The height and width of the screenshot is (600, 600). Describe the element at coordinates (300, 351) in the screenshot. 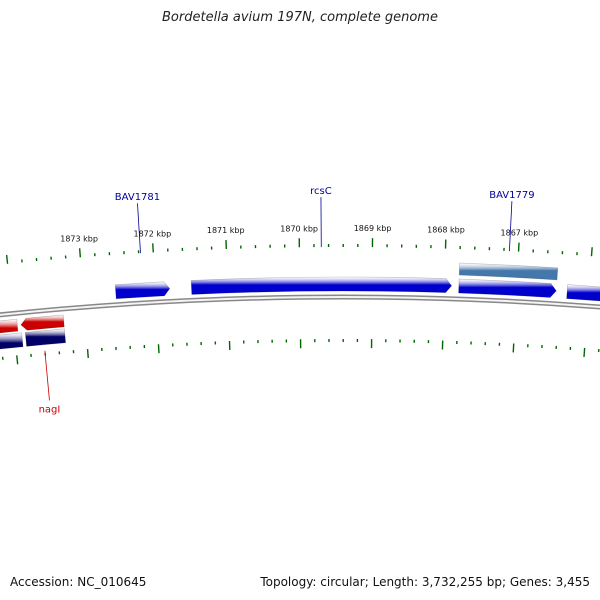

I see `ruler-ticks-inner` at that location.